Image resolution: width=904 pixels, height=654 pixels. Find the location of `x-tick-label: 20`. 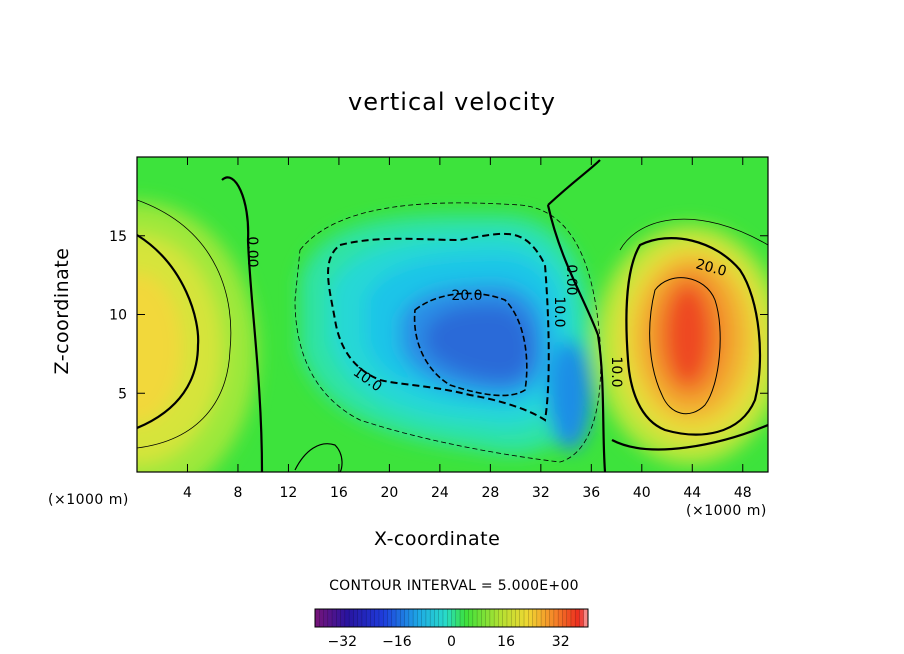

x-tick-label: 20 is located at coordinates (389, 493).